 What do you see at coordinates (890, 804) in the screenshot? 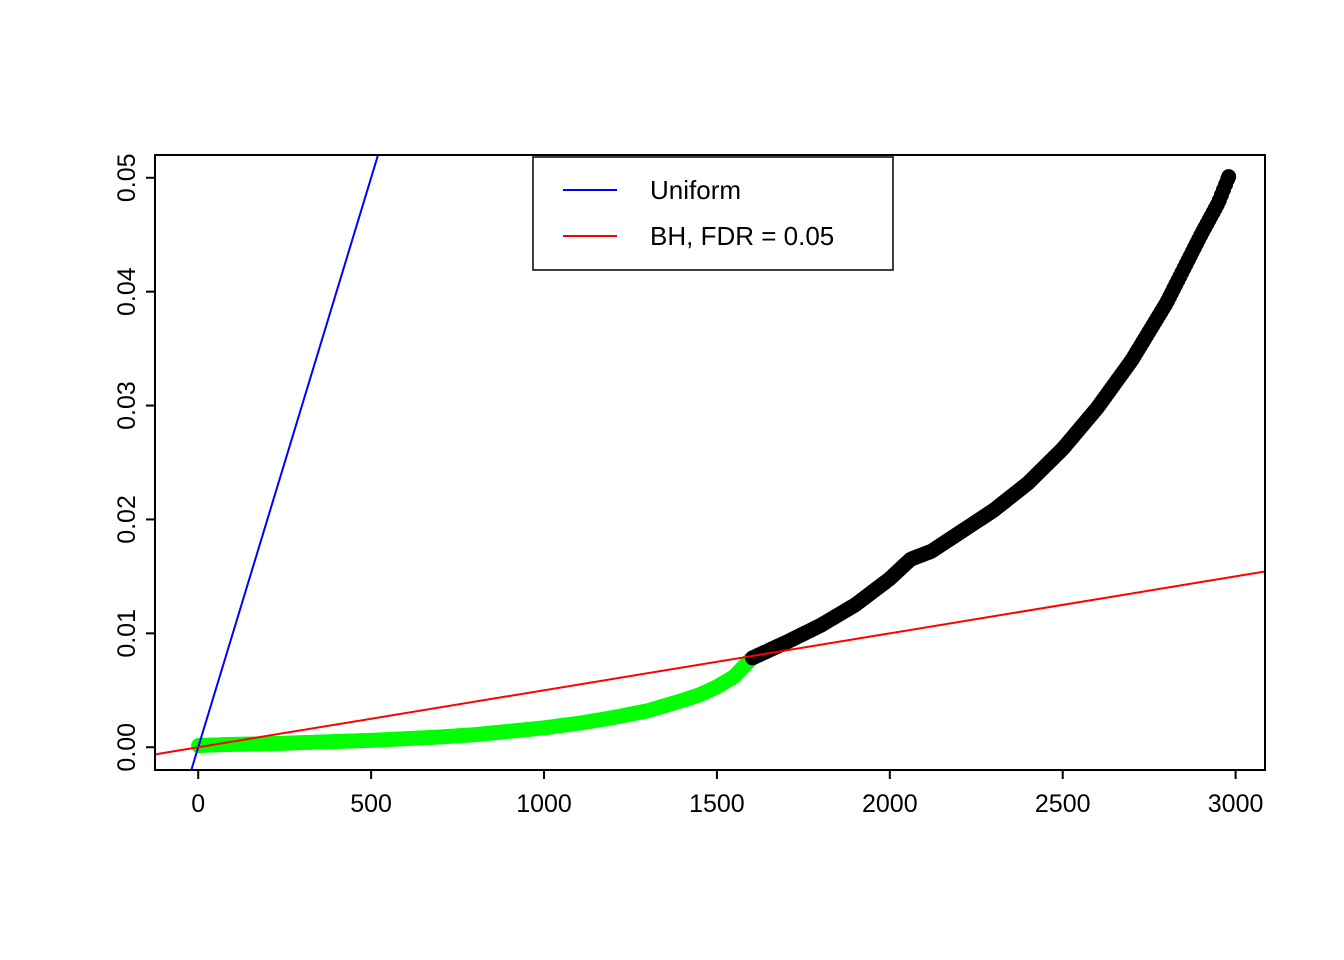
I see `x-tick-label: 2000` at bounding box center [890, 804].